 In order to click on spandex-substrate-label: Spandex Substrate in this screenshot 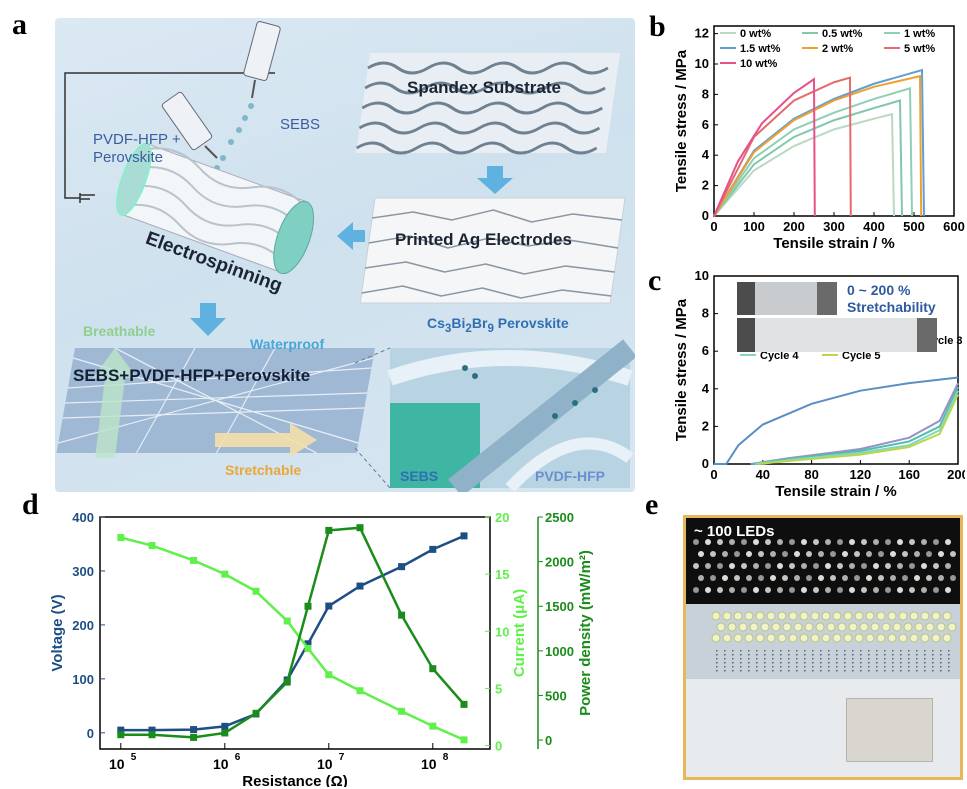, I will do `click(484, 87)`.